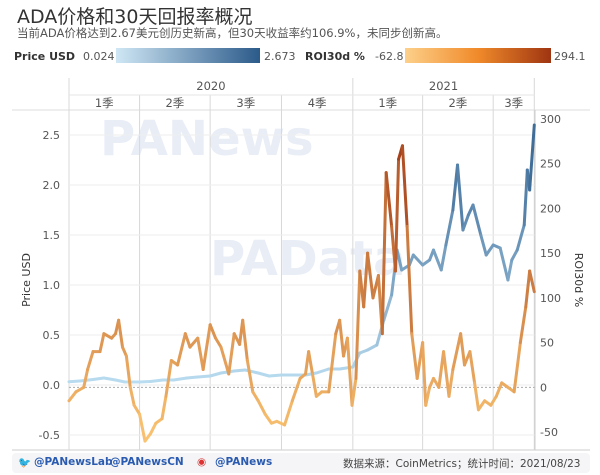 The height and width of the screenshot is (475, 600). Describe the element at coordinates (245, 103) in the screenshot. I see `quarter-label: 3季` at that location.